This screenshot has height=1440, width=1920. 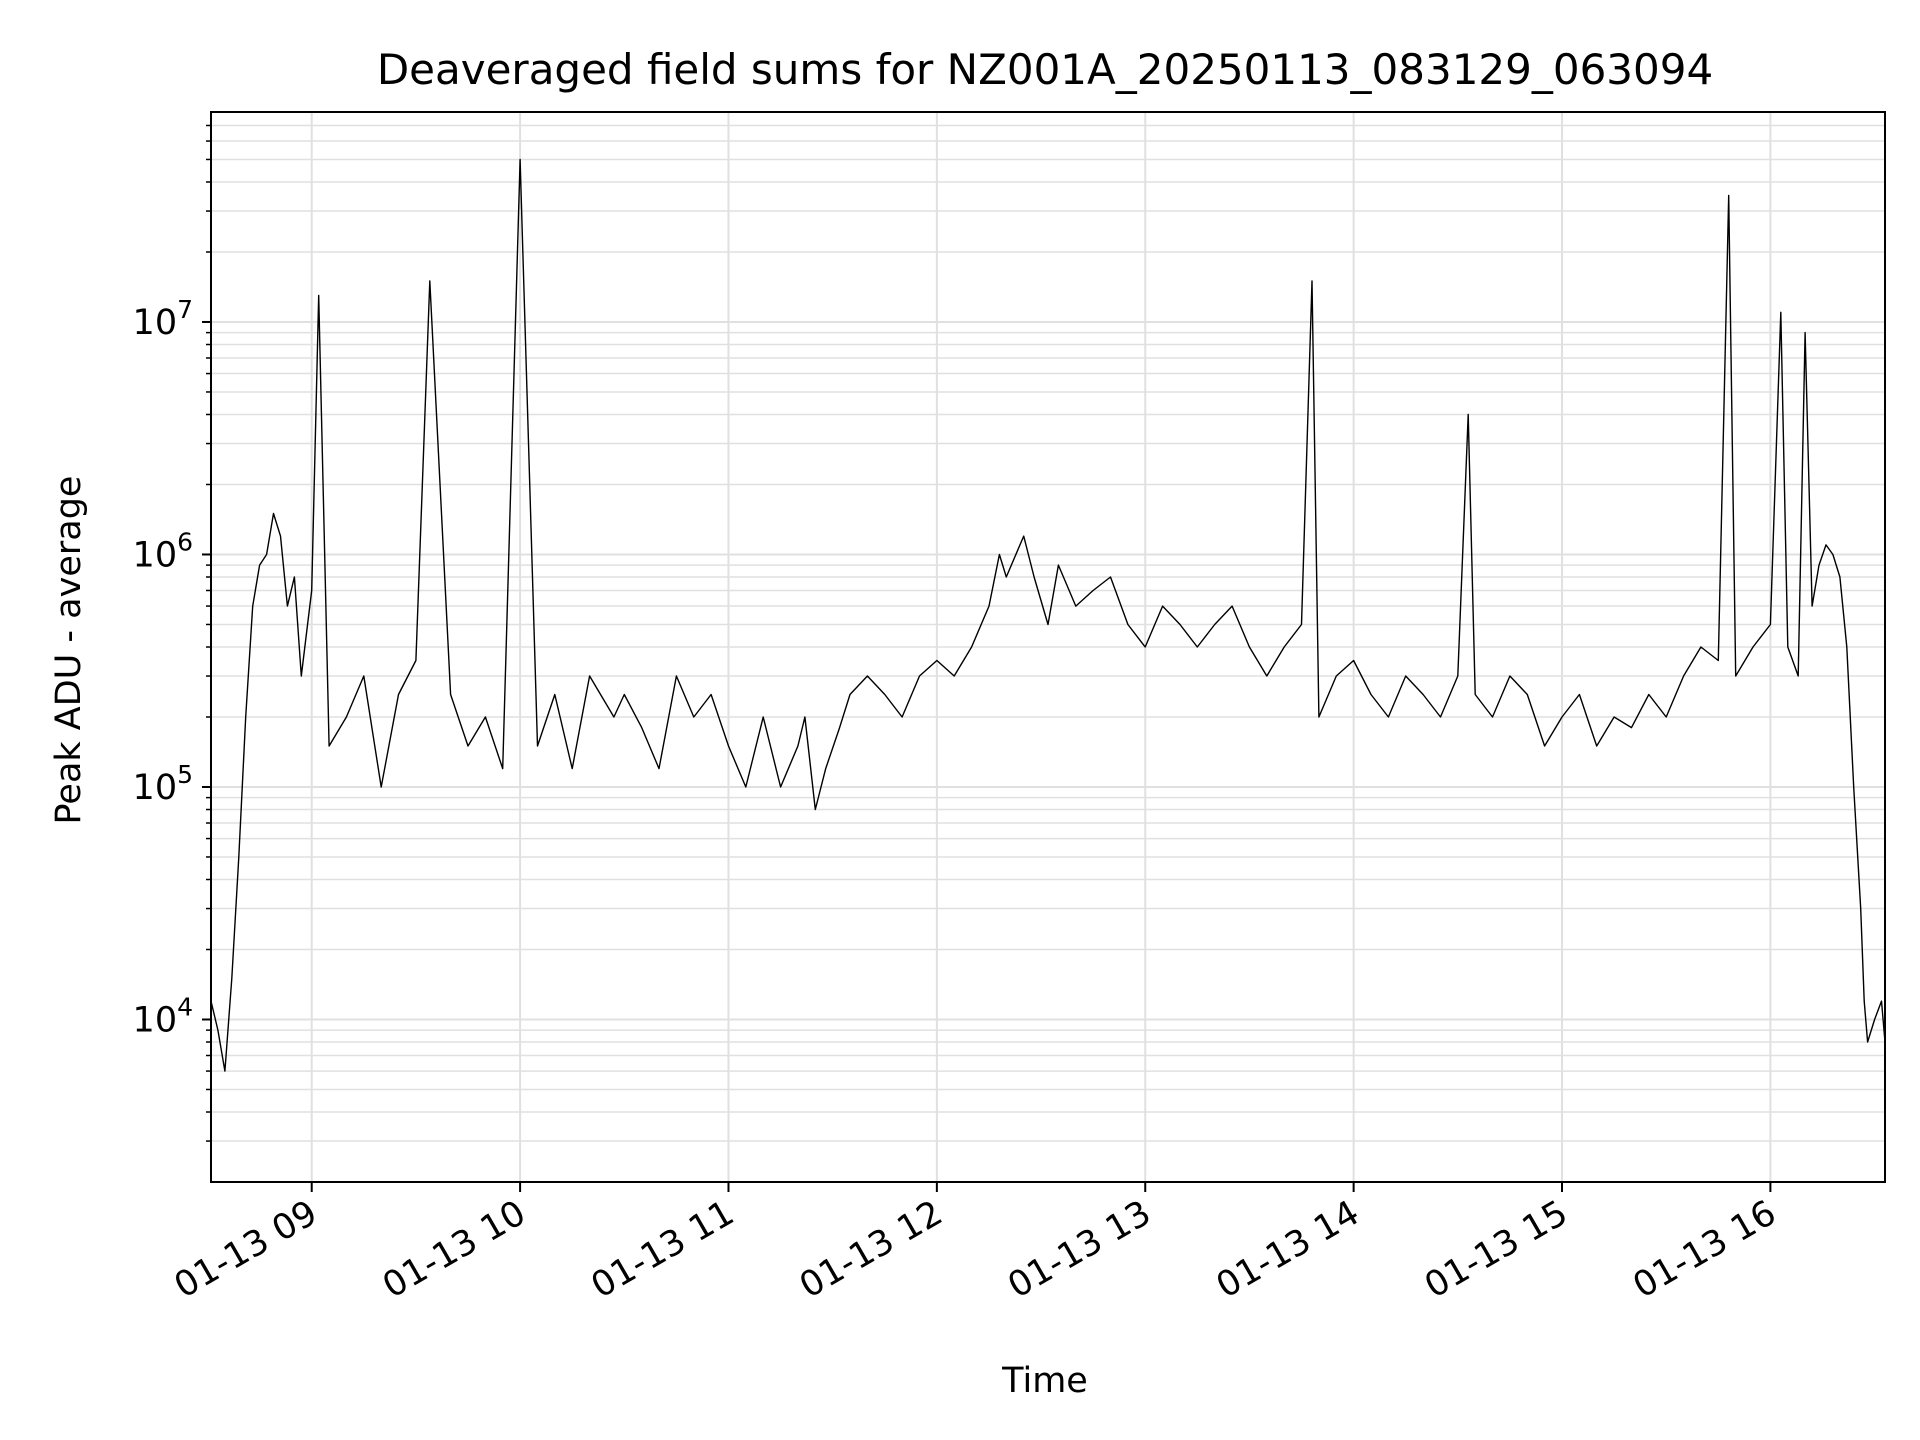 I want to click on y-tick-label: 10⁴, so click(x=163, y=1016).